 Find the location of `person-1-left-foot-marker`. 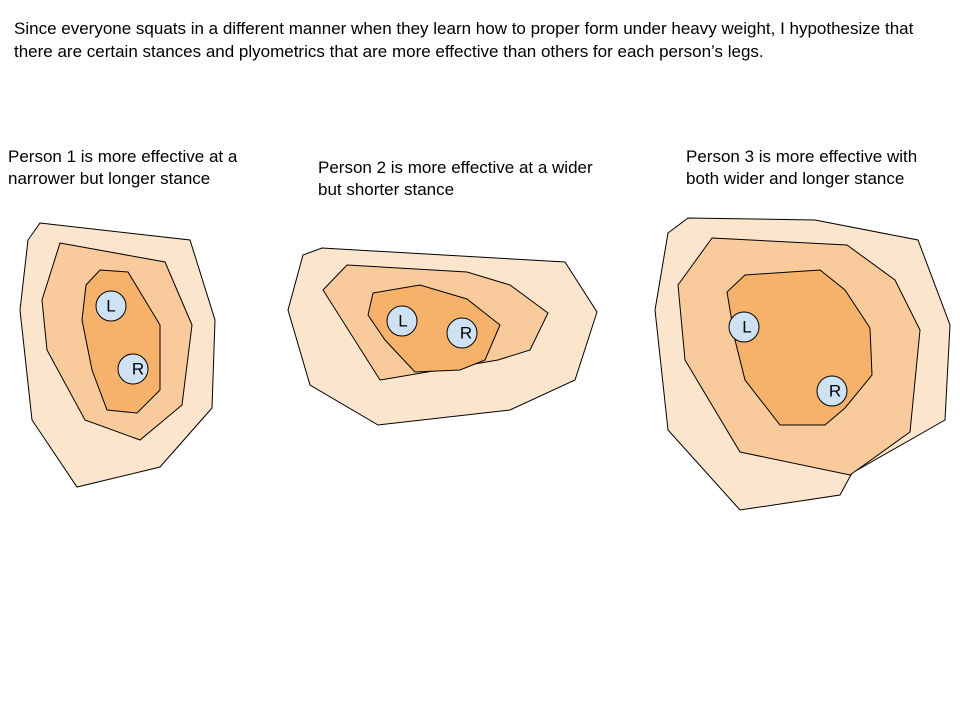

person-1-left-foot-marker is located at coordinates (111, 306).